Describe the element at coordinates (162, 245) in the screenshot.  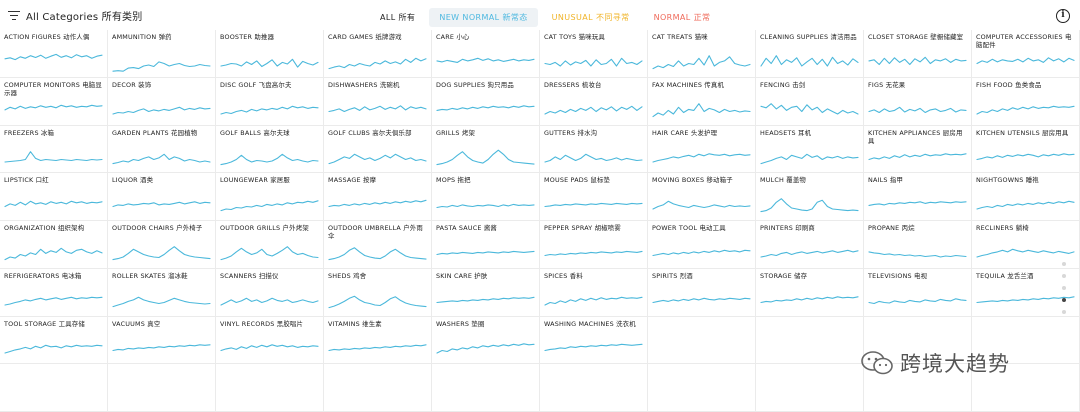
I see `sparkline-panel: OUTDOOR CHAIRS 户外椅子` at that location.